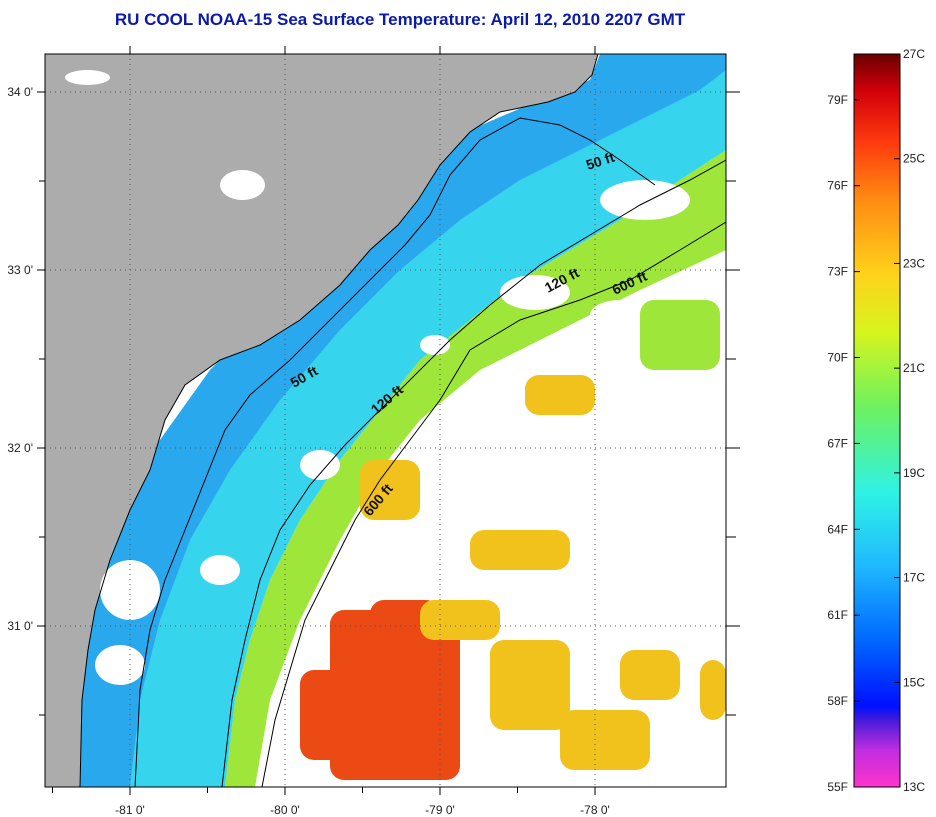 This screenshot has width=936, height=817. I want to click on colorbar-f-label: 67F, so click(837, 443).